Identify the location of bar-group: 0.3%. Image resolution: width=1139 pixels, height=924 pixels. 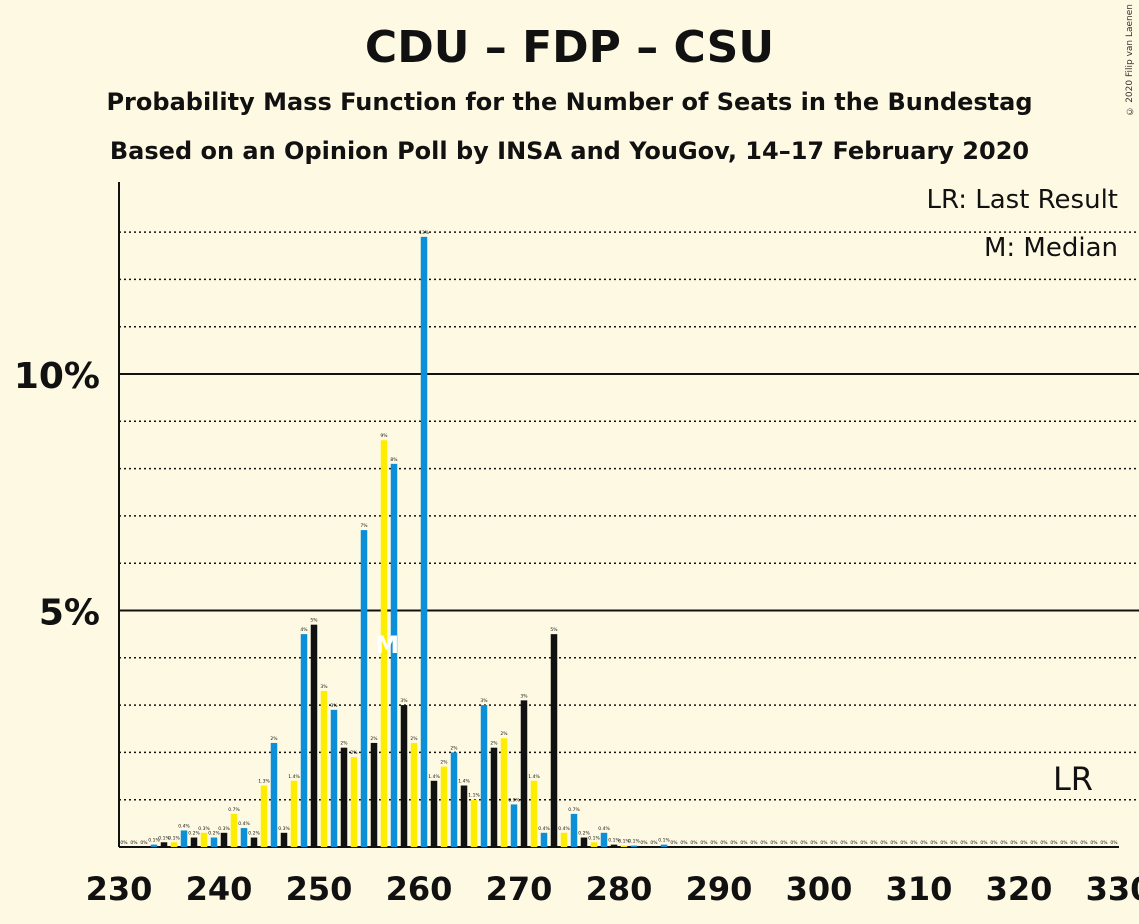
(204, 836).